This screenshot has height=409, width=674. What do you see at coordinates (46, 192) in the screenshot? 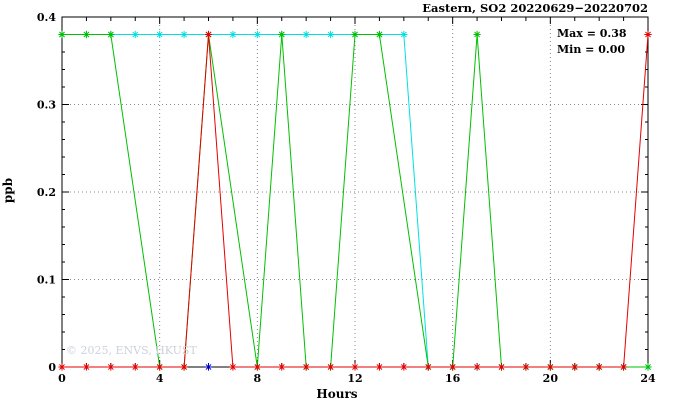
I see `y-tick-label: 0.2` at bounding box center [46, 192].